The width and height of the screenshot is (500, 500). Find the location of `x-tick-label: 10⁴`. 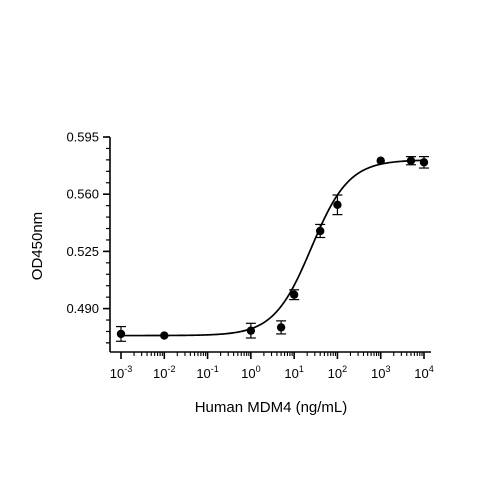

x-tick-label: 10⁴ is located at coordinates (423, 372).